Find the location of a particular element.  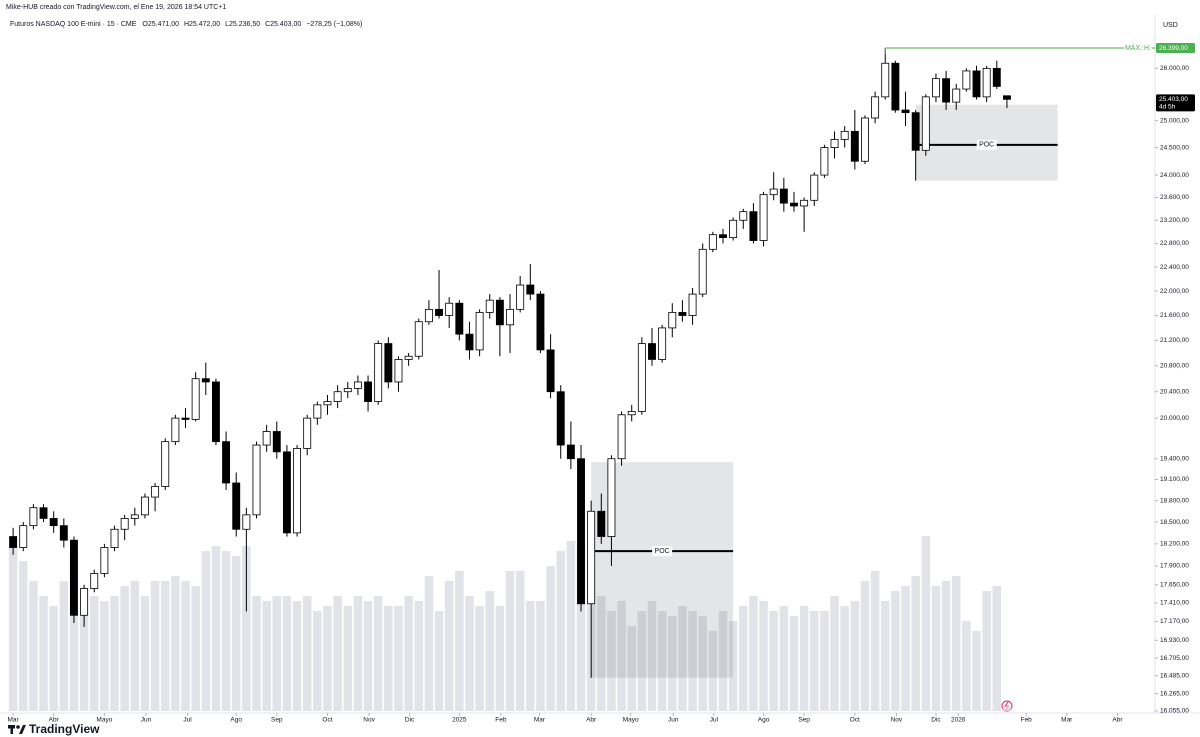

y-tick-label: 17.900,00 is located at coordinates (1174, 566).